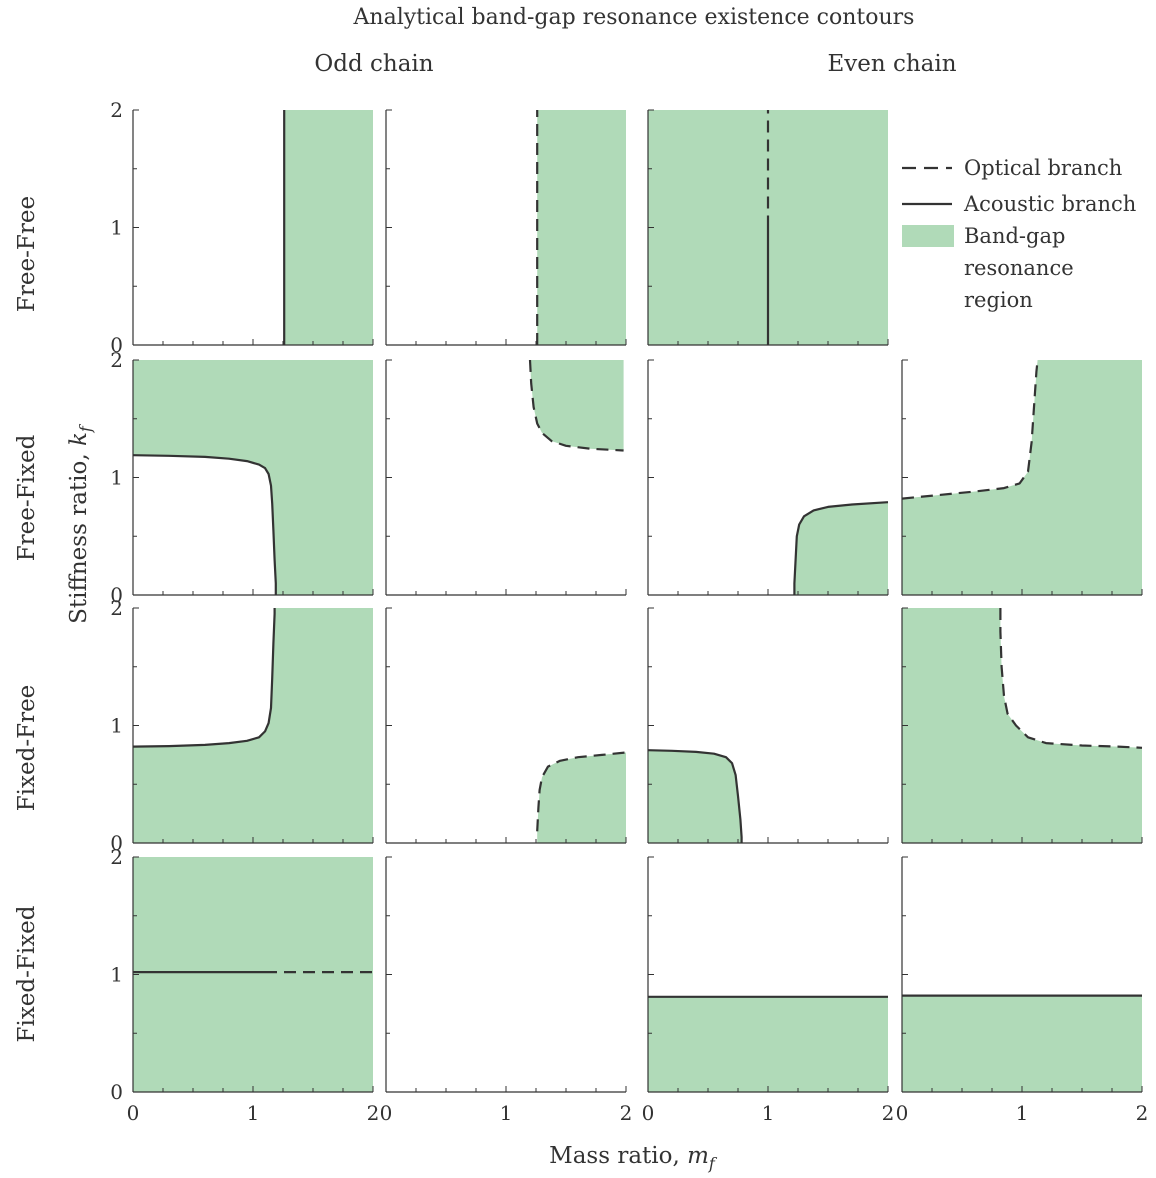  Describe the element at coordinates (506, 227) in the screenshot. I see `panel-r0-c1` at that location.